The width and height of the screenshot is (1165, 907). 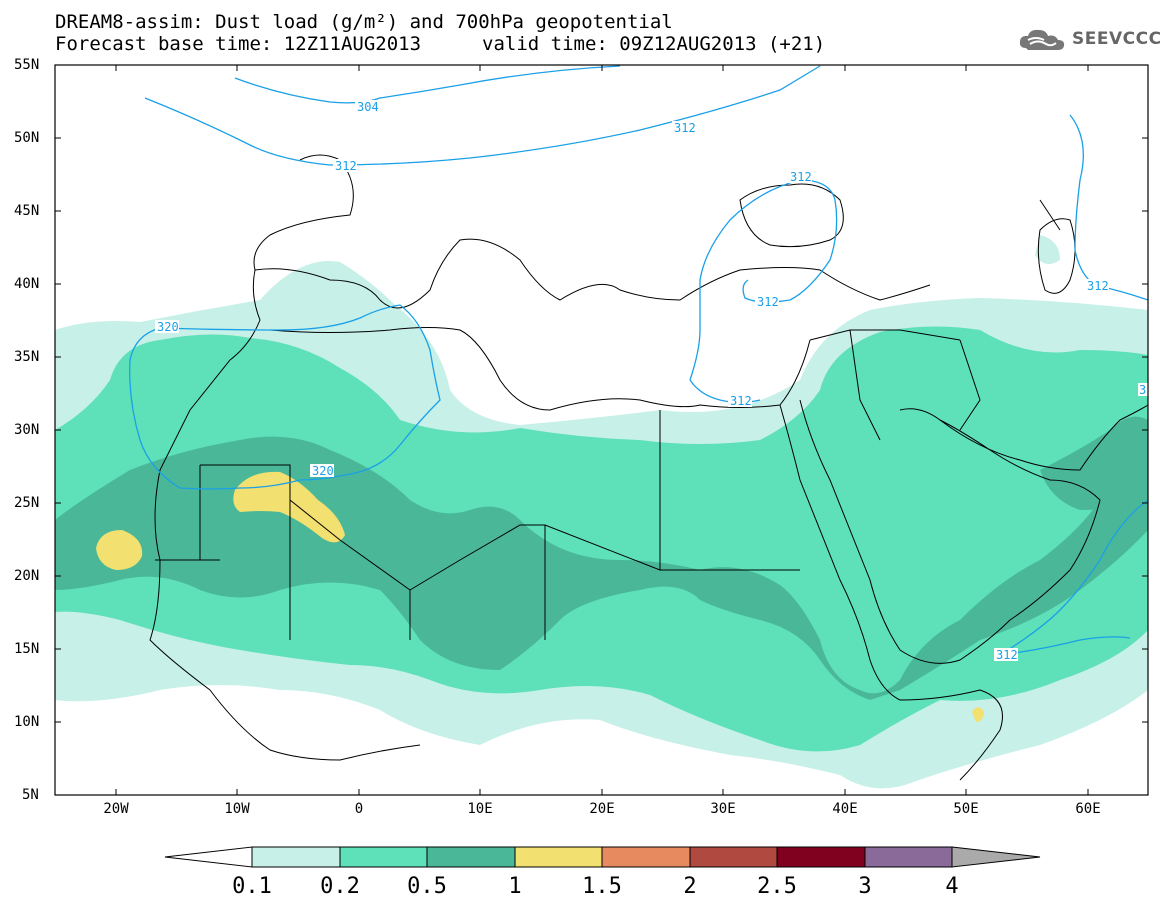 I want to click on north-africa-coastline, so click(x=285, y=515).